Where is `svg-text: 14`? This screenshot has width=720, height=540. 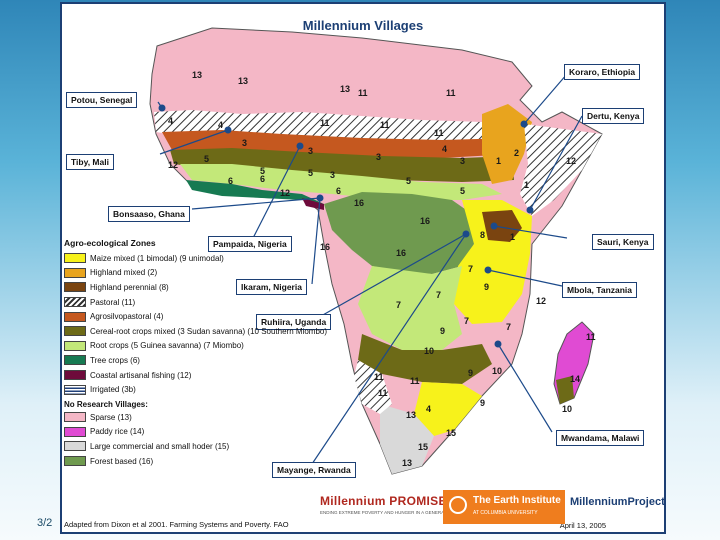 svg-text: 14 is located at coordinates (575, 379).